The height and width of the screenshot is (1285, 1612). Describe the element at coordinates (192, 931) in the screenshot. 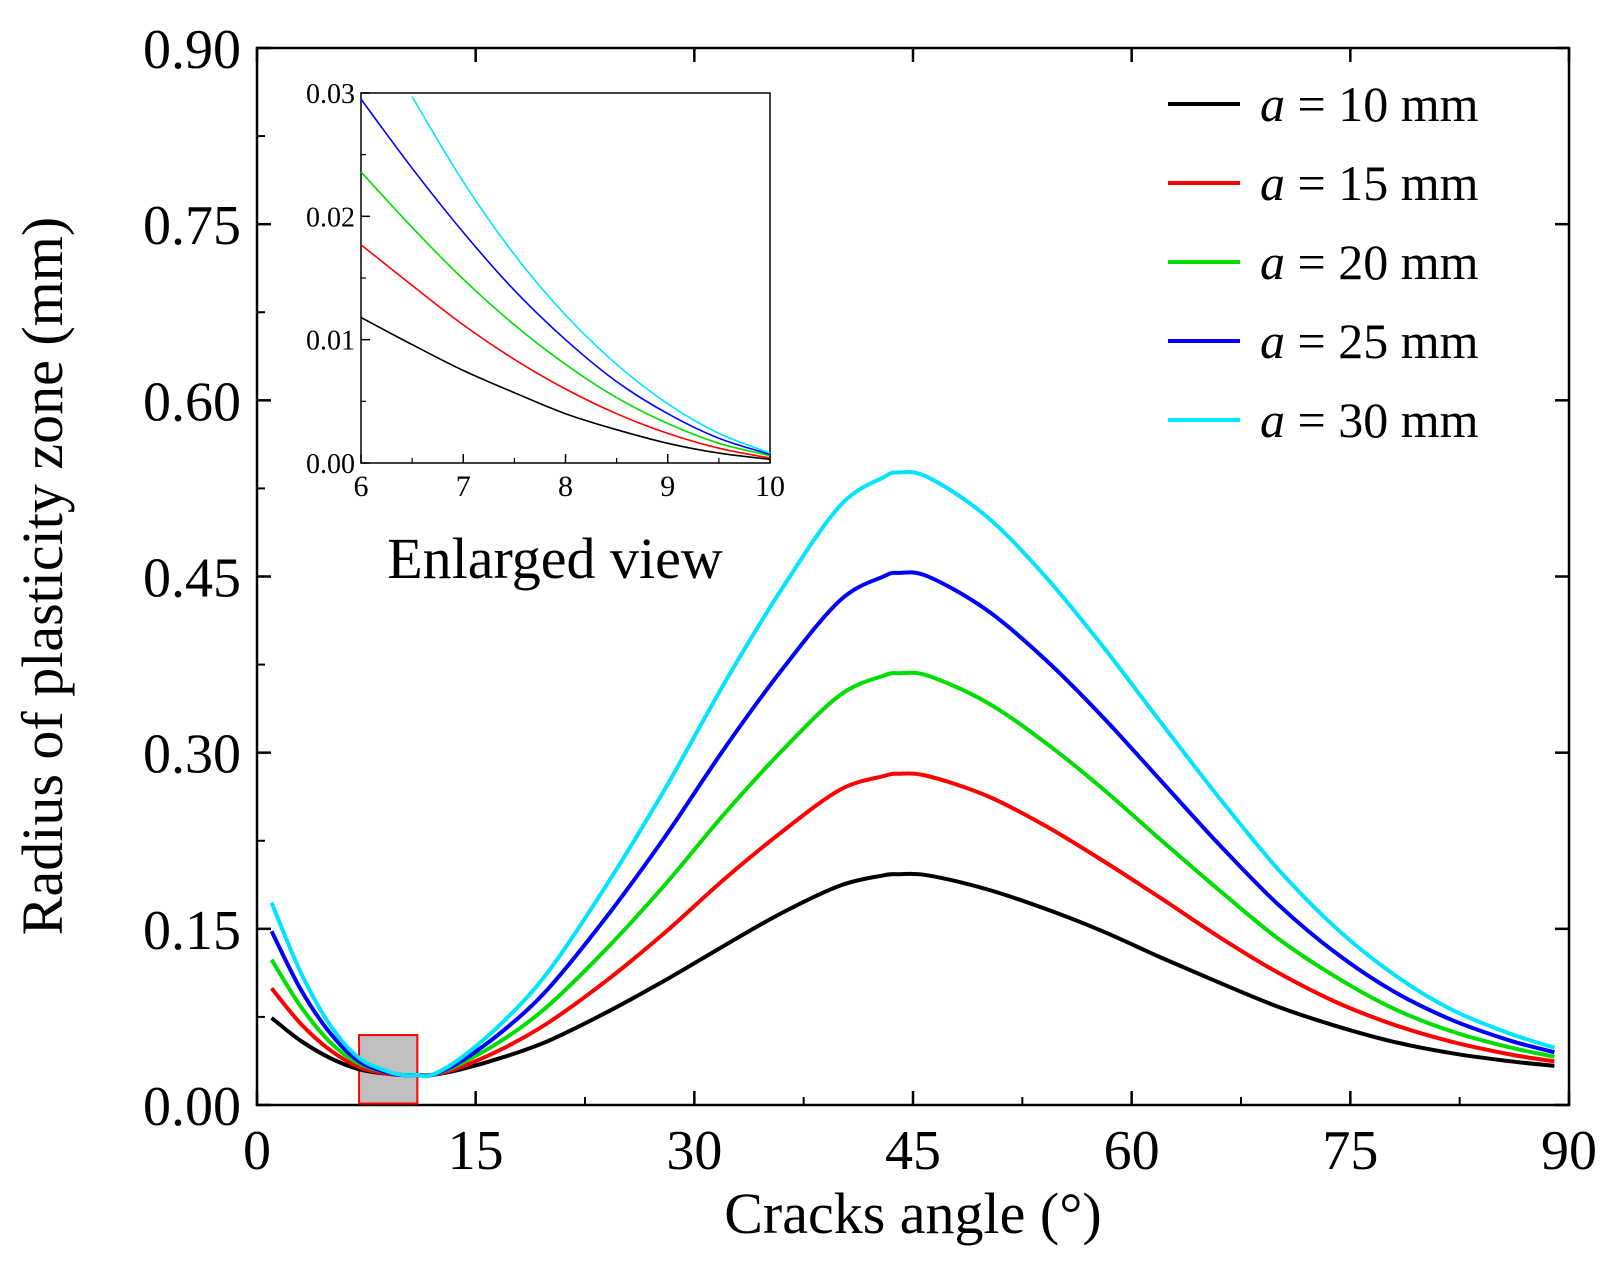

I see `y-tick-label: 0.15` at that location.